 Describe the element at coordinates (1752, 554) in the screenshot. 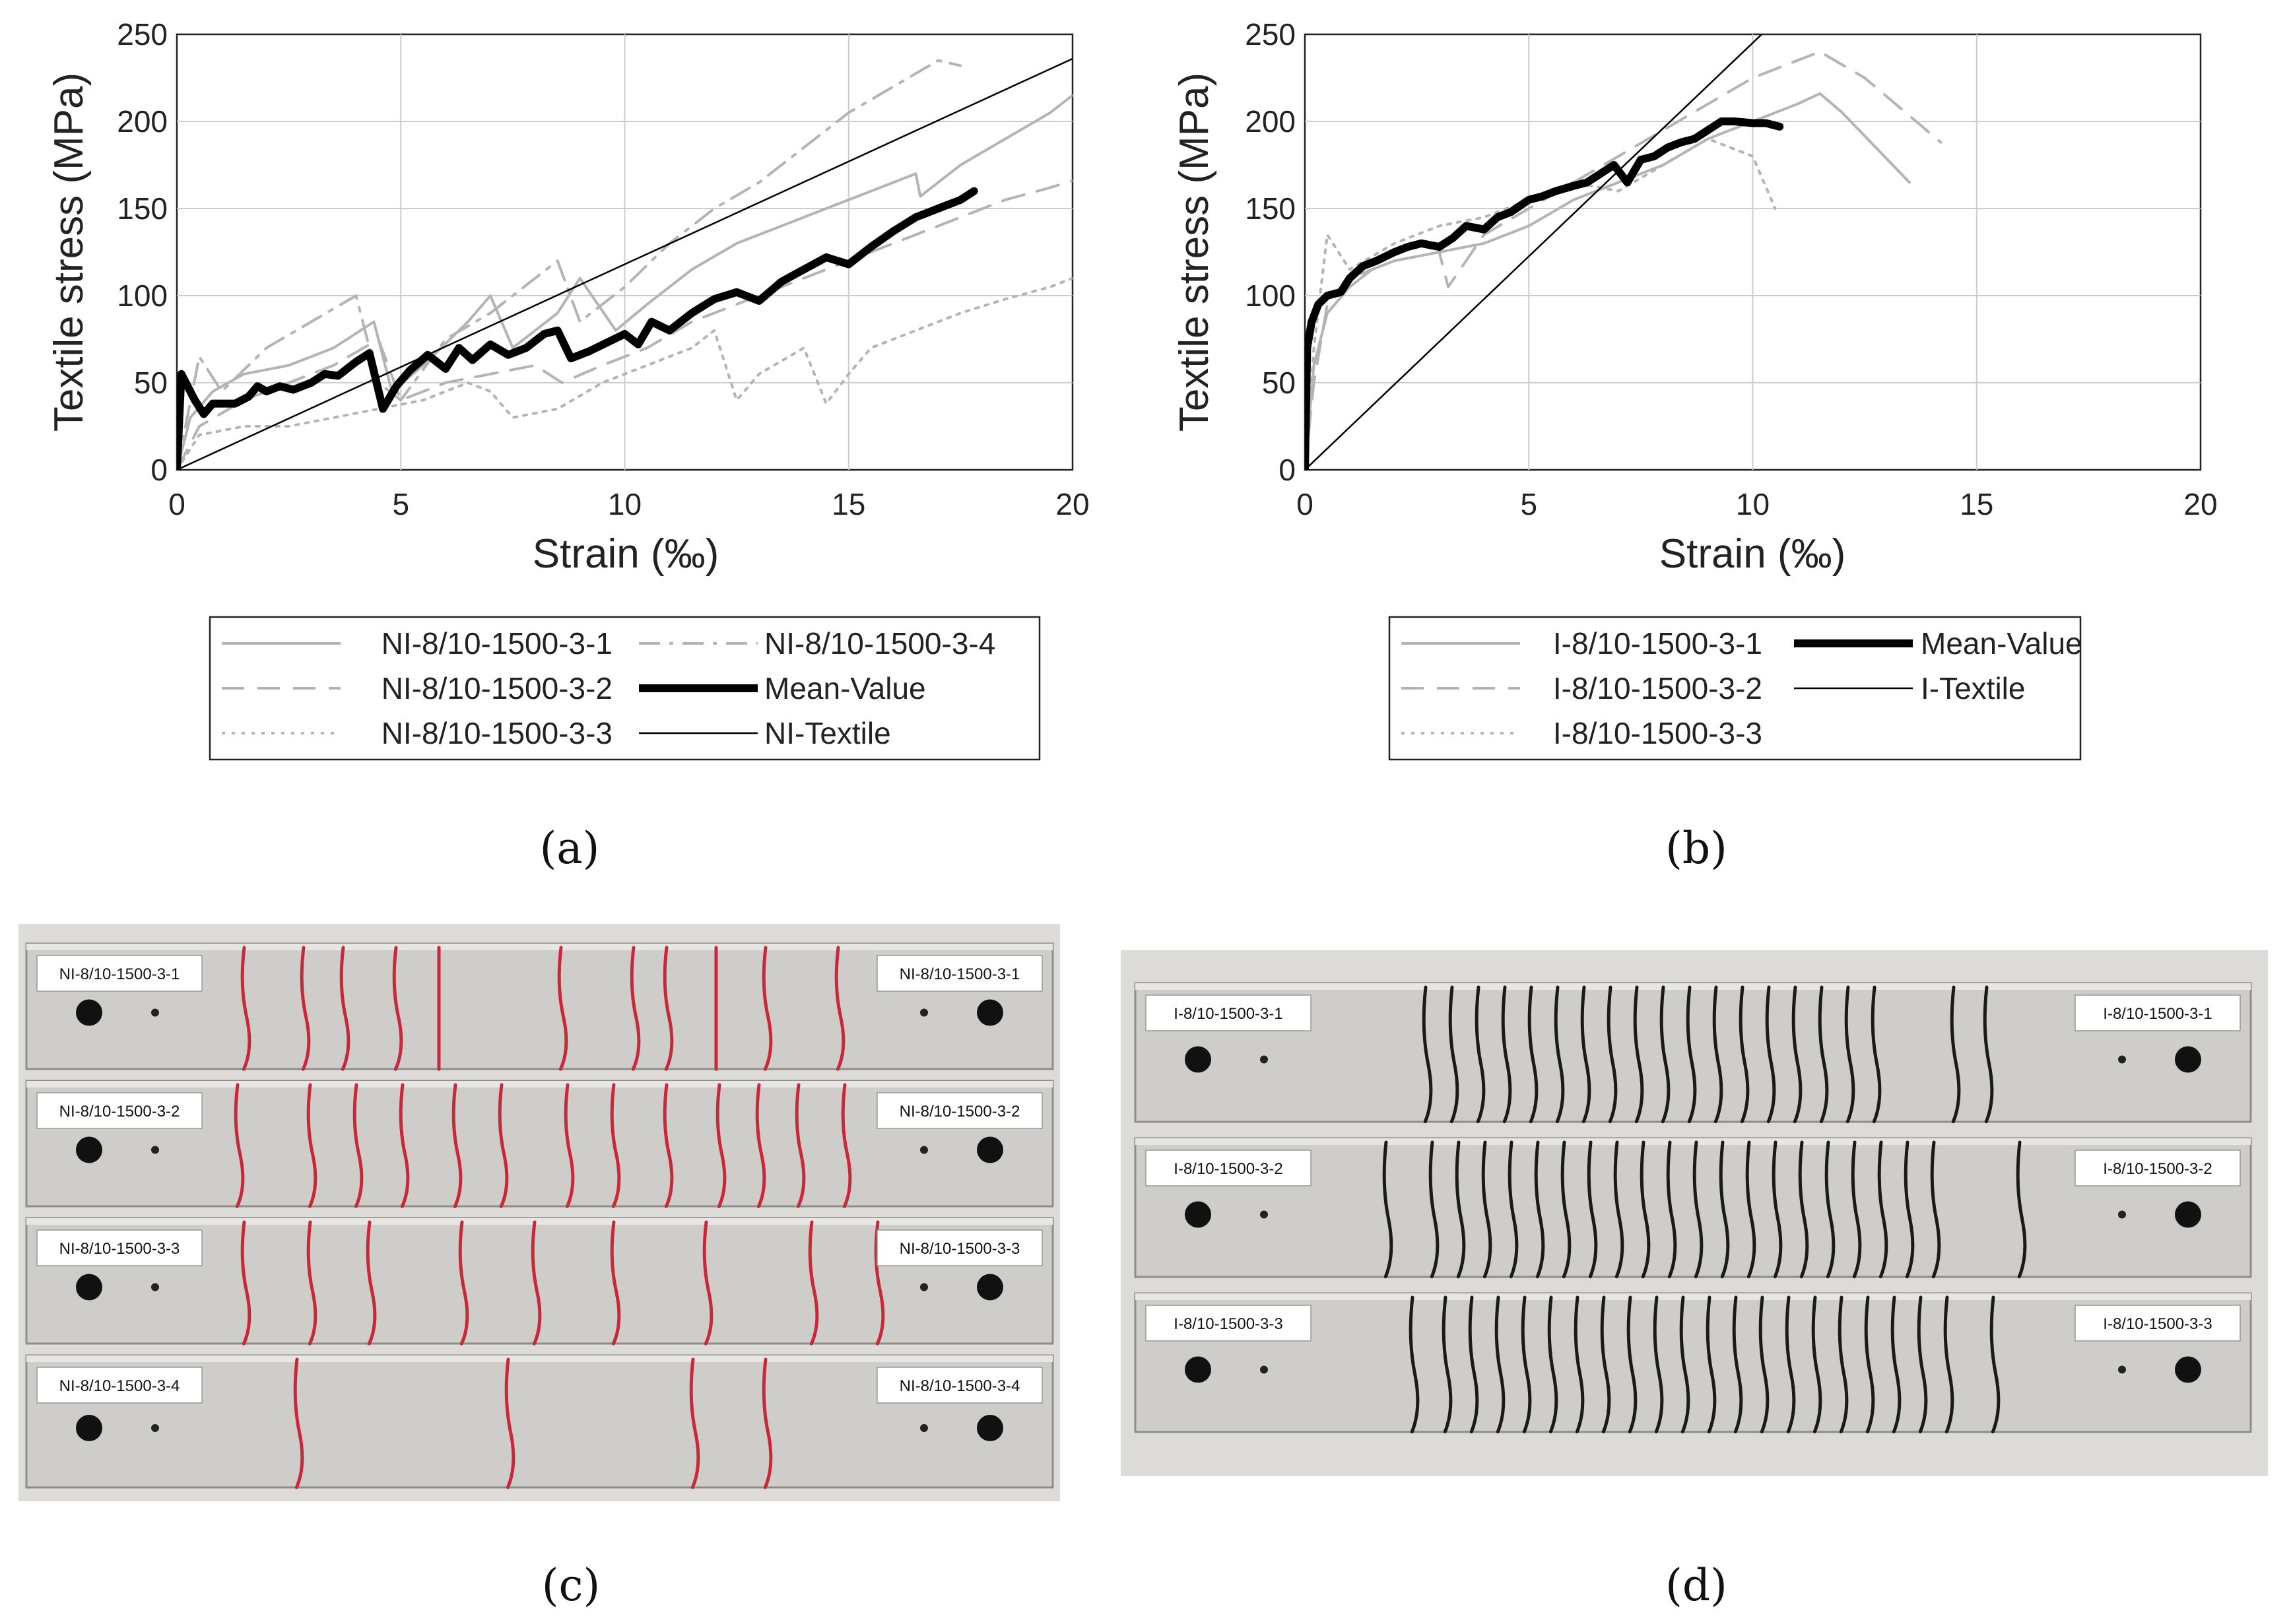

I see `x-axis-label-b: Strain (‰)` at that location.